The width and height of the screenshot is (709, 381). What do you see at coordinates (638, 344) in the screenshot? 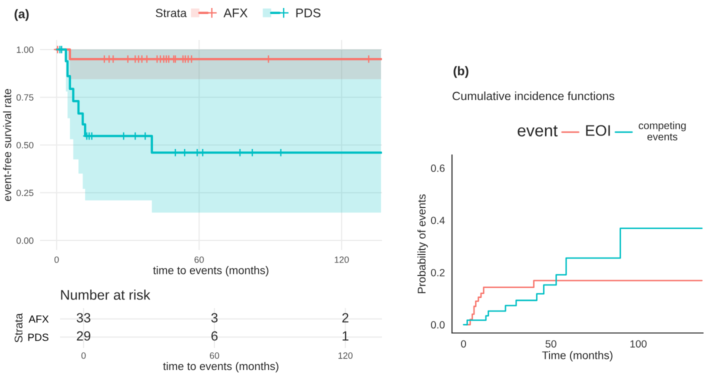
I see `x-tick-label: 100` at bounding box center [638, 344].